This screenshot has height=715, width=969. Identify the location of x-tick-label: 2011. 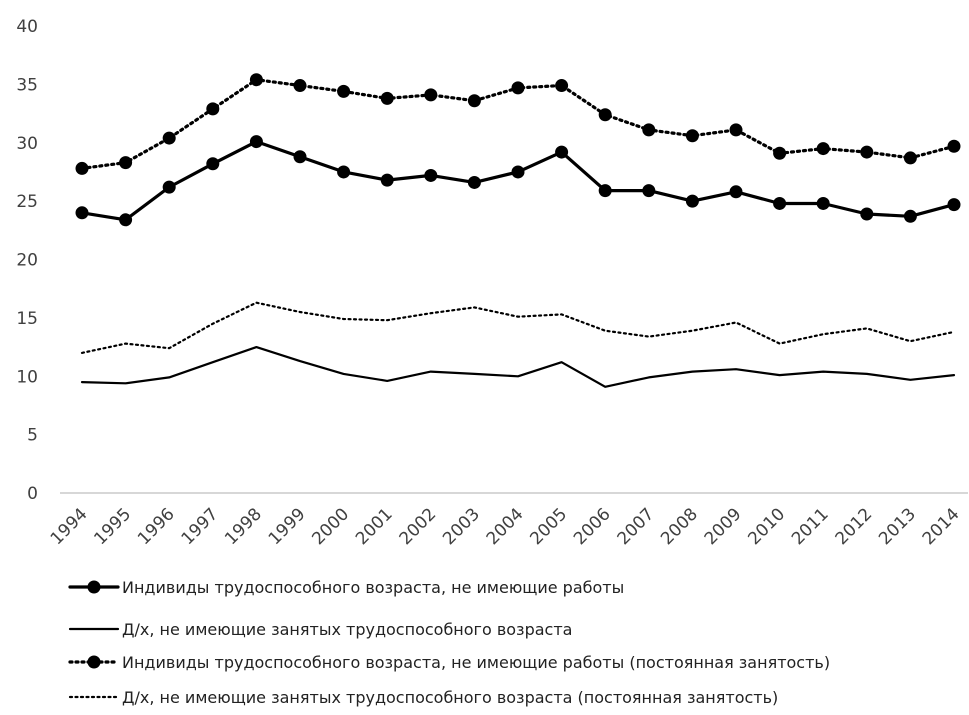
(810, 526).